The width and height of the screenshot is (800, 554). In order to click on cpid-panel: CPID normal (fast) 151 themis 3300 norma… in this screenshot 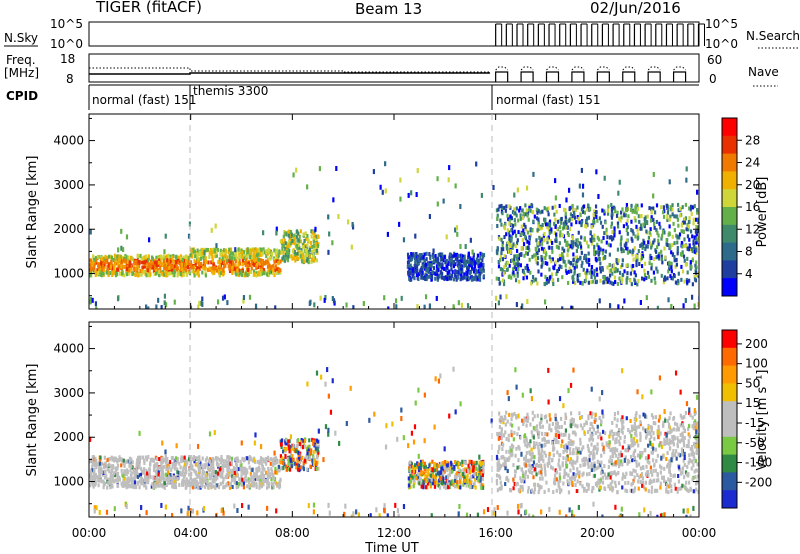, I will do `click(352, 97)`.